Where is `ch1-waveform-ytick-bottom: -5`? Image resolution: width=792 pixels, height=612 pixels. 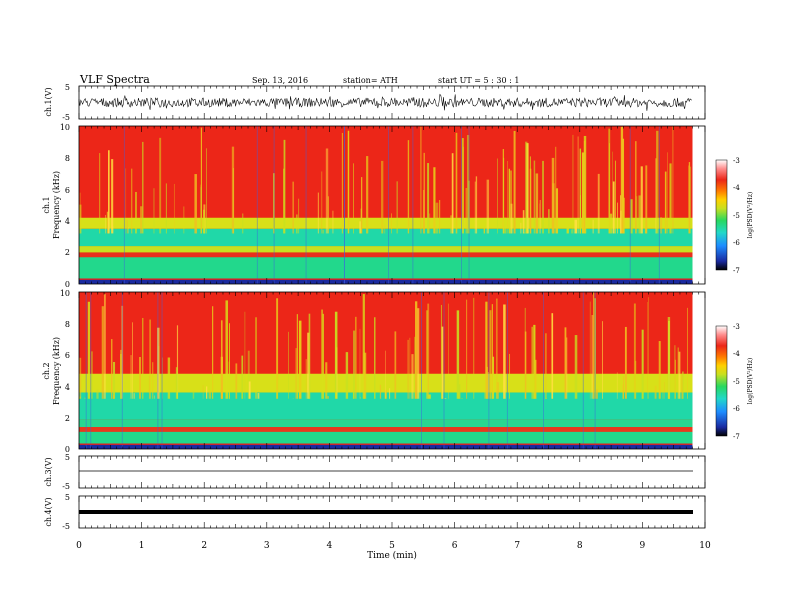
ch1-waveform-ytick-bottom: -5 is located at coordinates (66, 117).